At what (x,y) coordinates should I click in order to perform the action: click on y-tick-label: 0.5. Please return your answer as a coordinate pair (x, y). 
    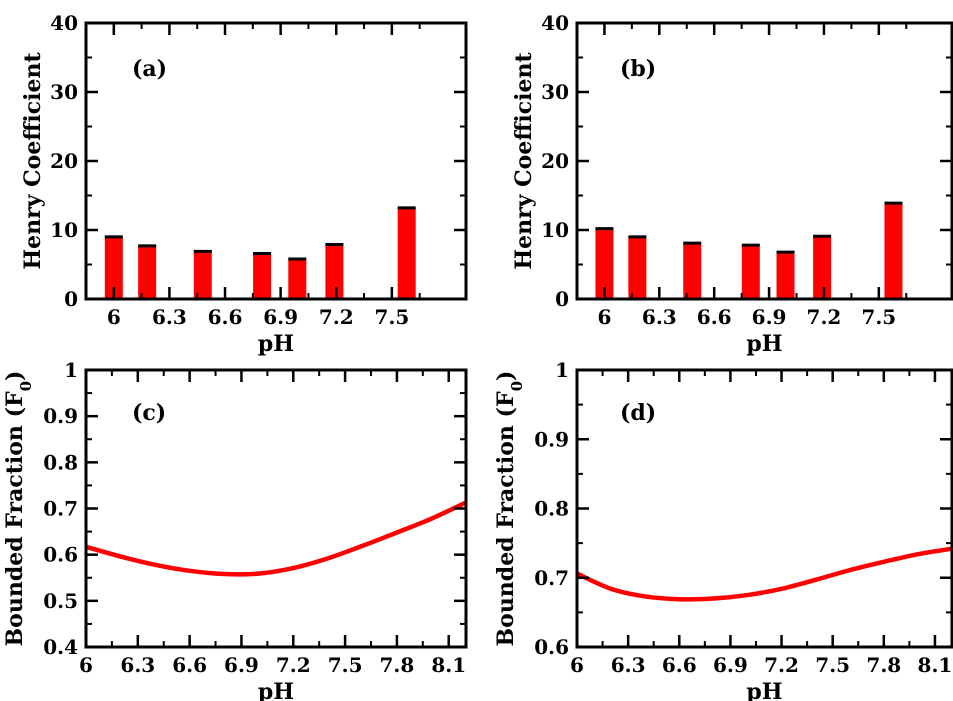
    Looking at the image, I should click on (60, 601).